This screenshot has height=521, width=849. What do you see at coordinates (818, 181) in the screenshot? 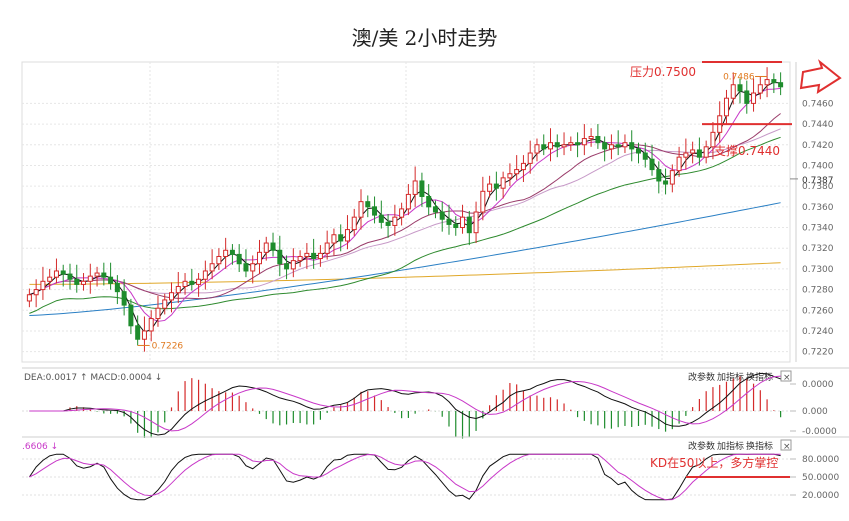
I see `current-price-label: 0.7387` at bounding box center [818, 181].